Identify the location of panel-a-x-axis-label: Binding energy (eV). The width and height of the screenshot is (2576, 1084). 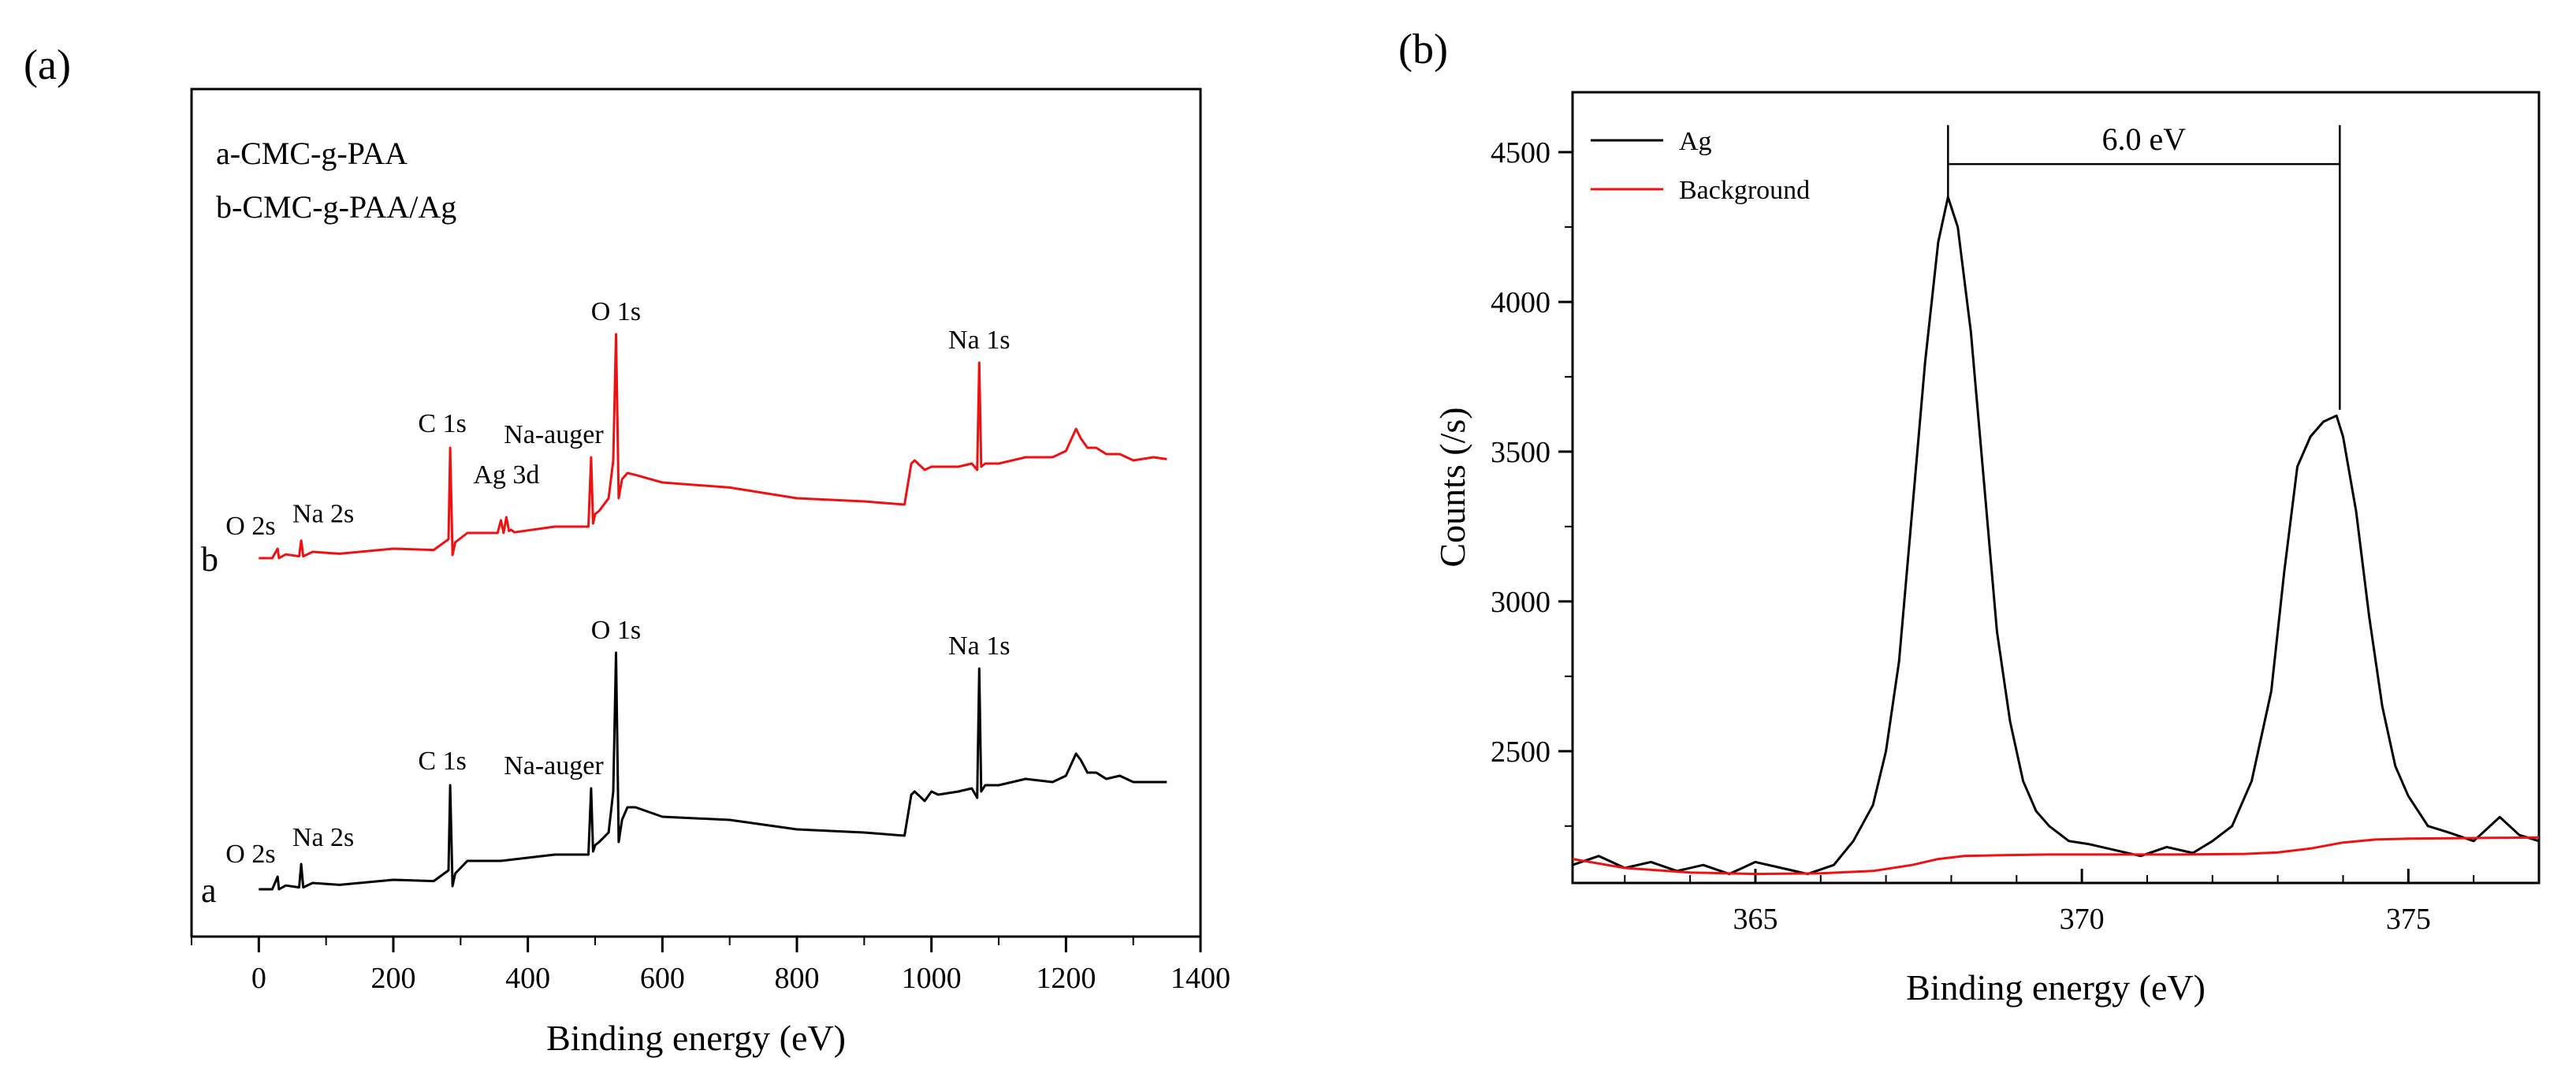
(696, 1038).